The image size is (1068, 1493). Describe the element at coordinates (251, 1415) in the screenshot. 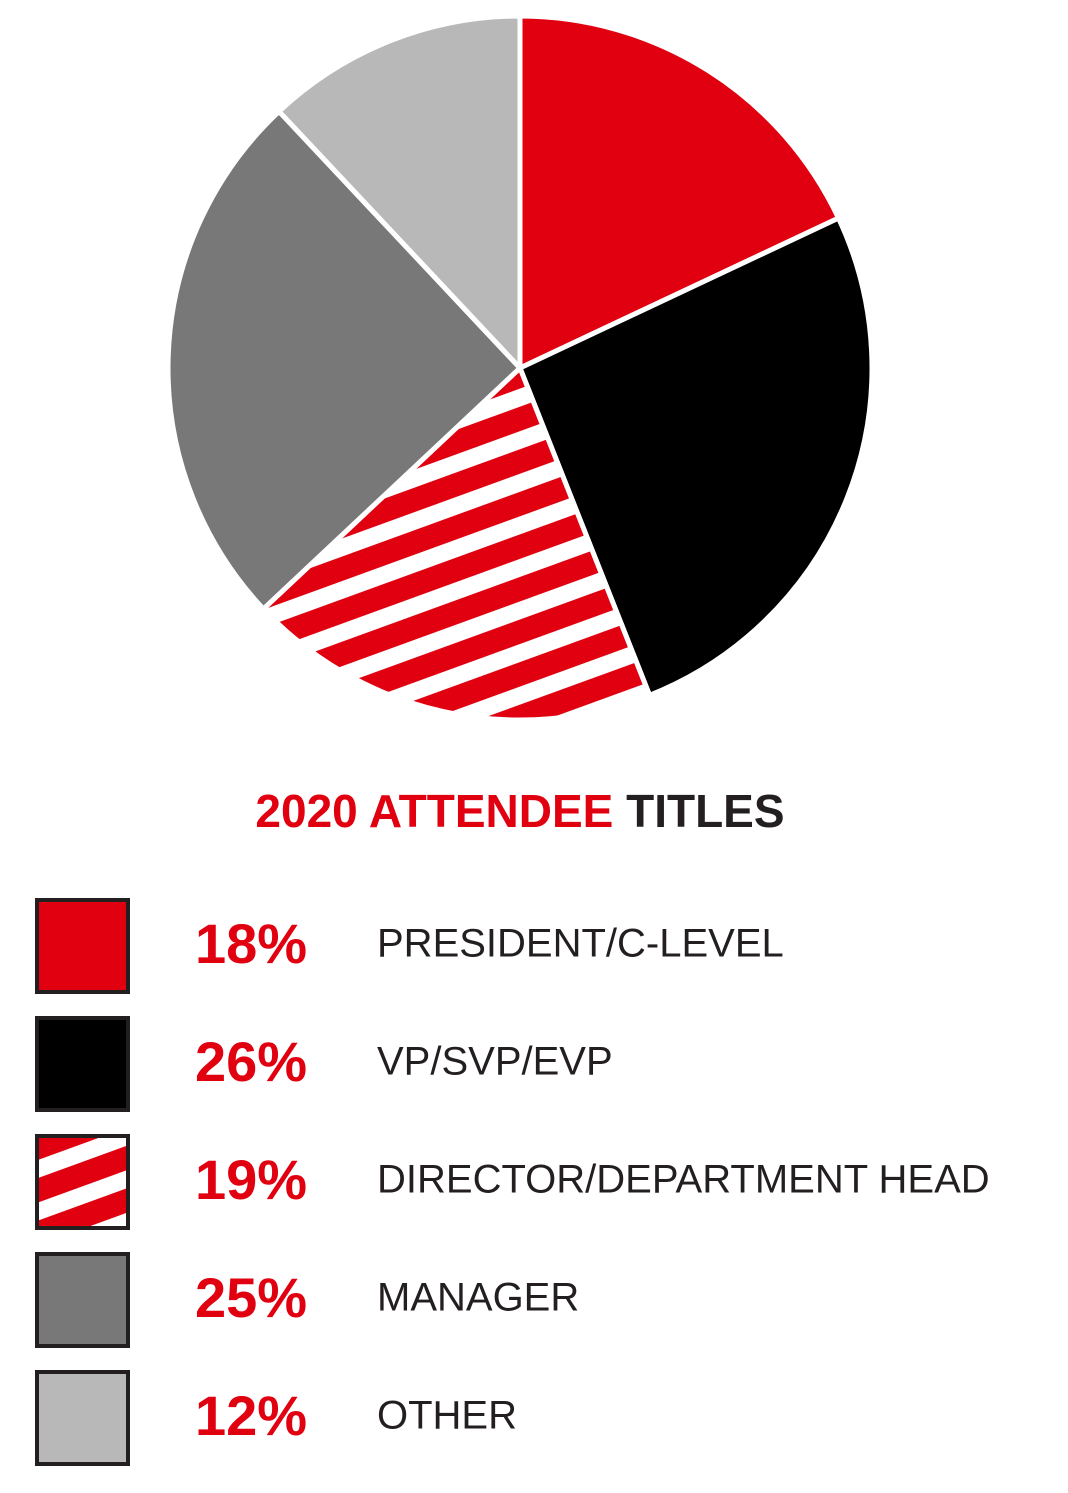

I see `value-label: 12%` at that location.